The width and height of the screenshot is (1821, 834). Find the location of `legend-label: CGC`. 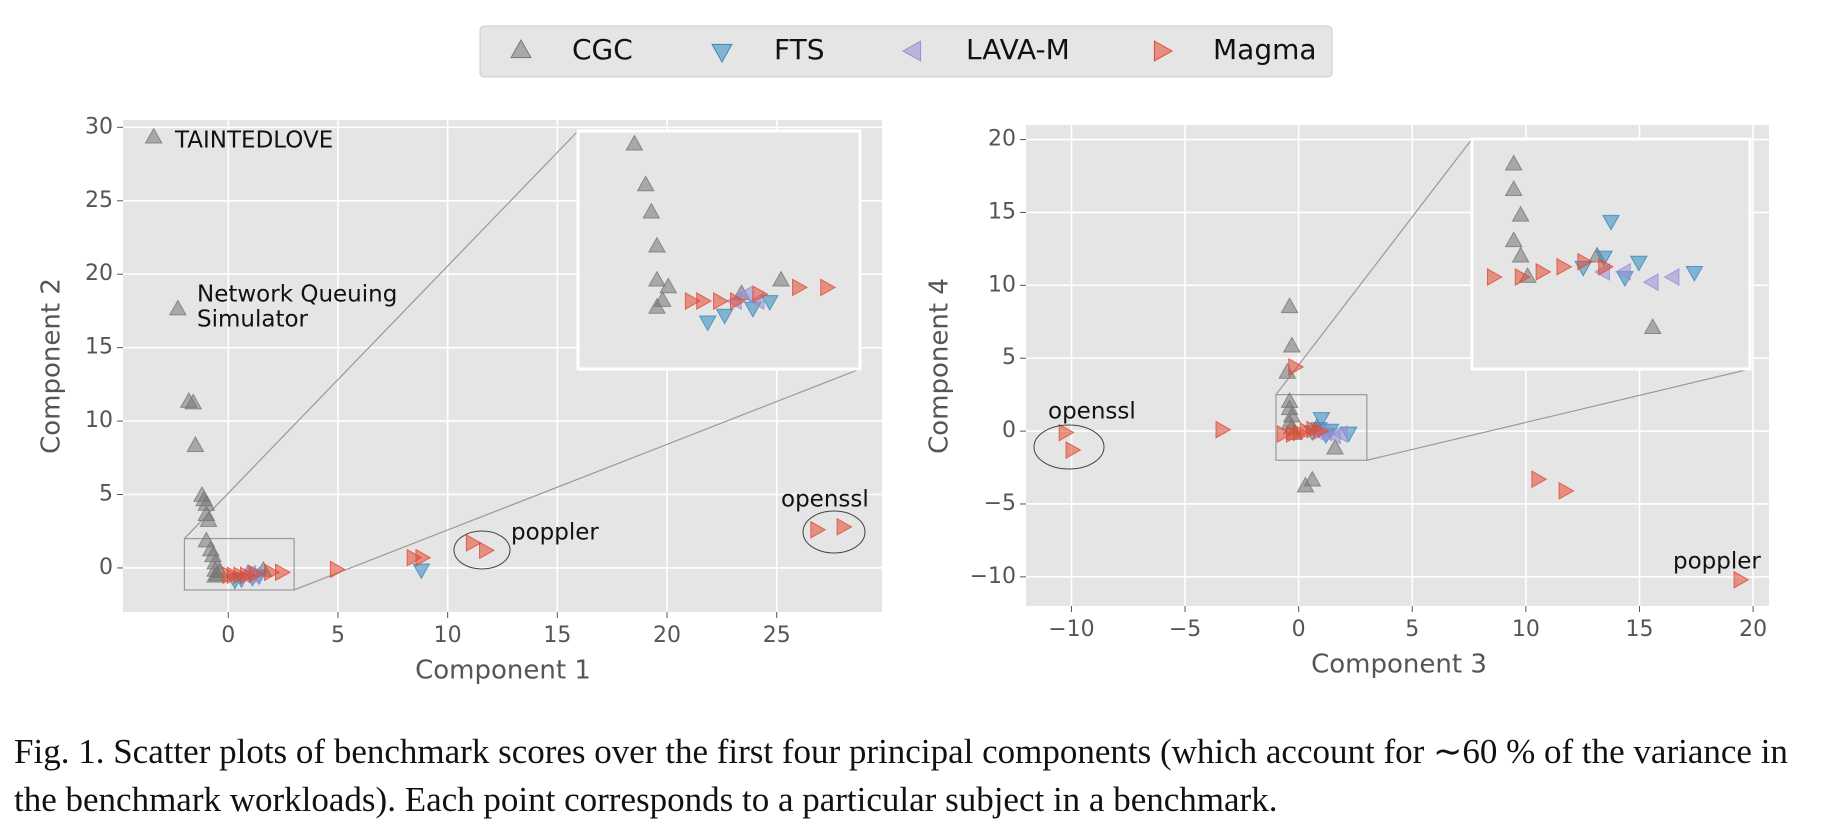

legend-label: CGC is located at coordinates (602, 49).